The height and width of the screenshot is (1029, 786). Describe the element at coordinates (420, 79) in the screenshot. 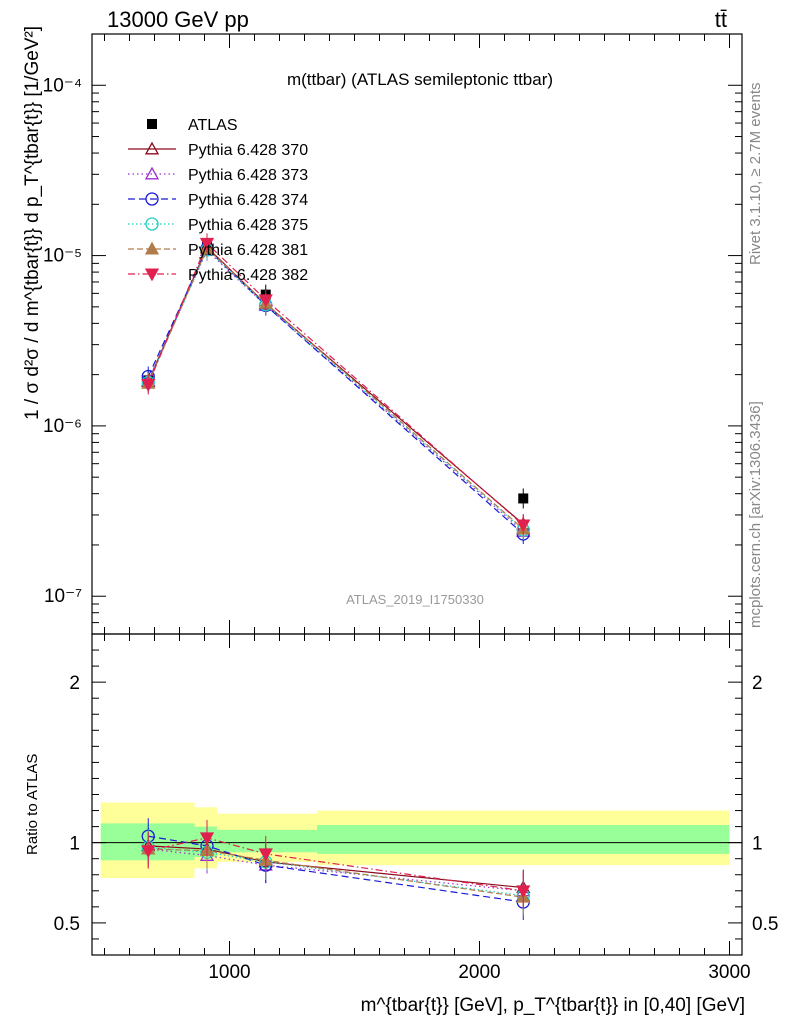

I see `plot-title: m(ttbar) (ATLAS semileptonic ttbar)` at that location.